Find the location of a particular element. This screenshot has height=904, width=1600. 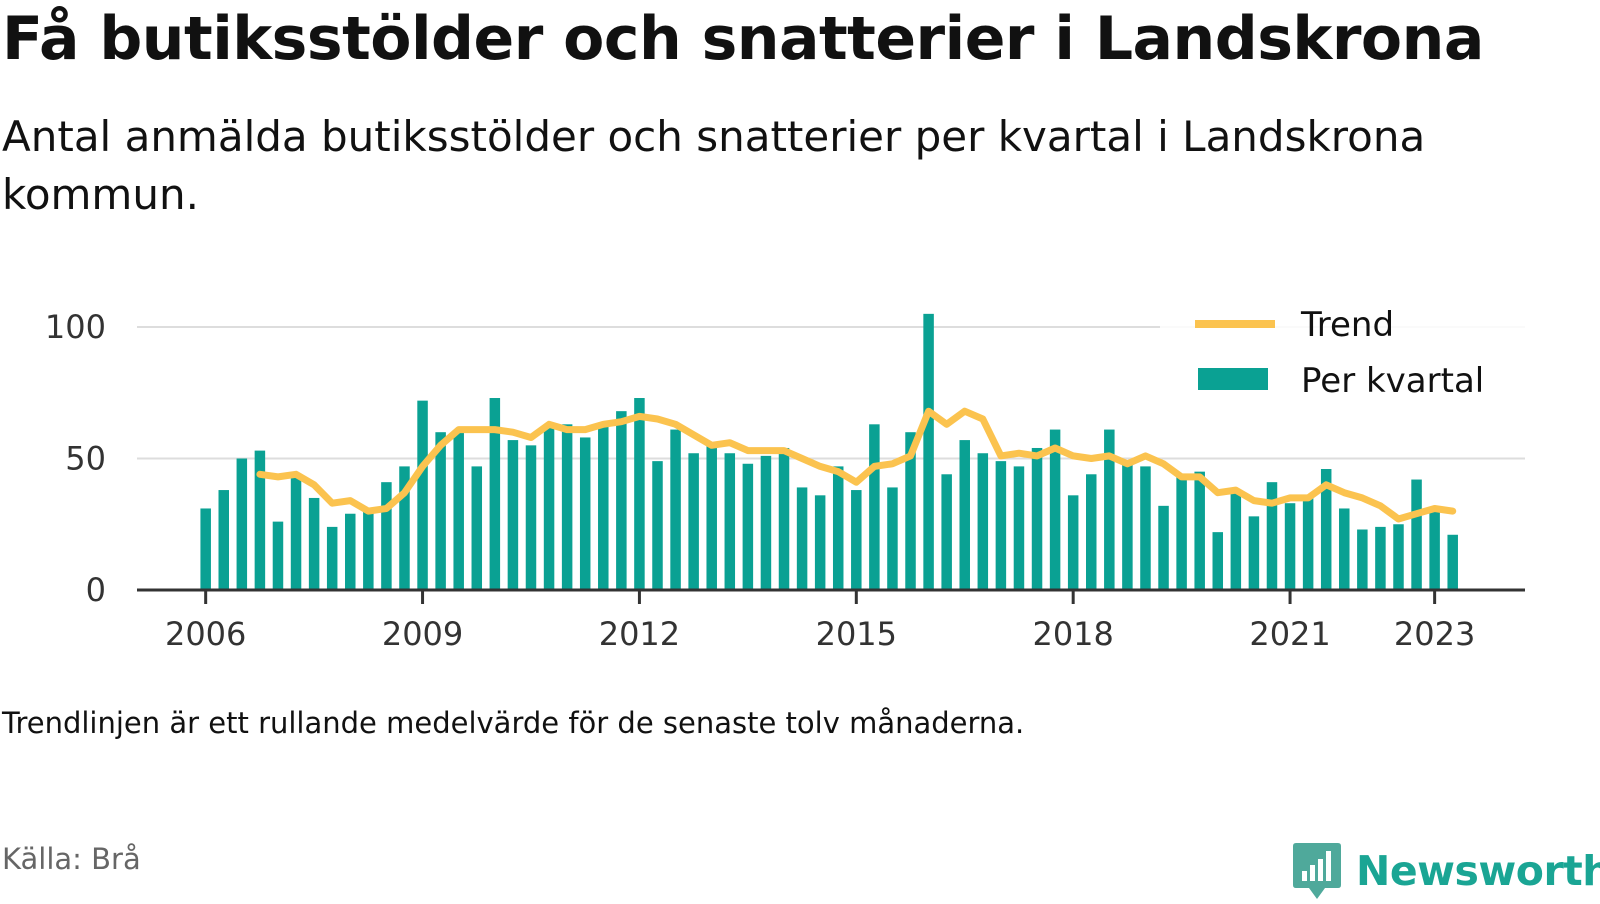

x-tick-label: 2006 is located at coordinates (205, 634).